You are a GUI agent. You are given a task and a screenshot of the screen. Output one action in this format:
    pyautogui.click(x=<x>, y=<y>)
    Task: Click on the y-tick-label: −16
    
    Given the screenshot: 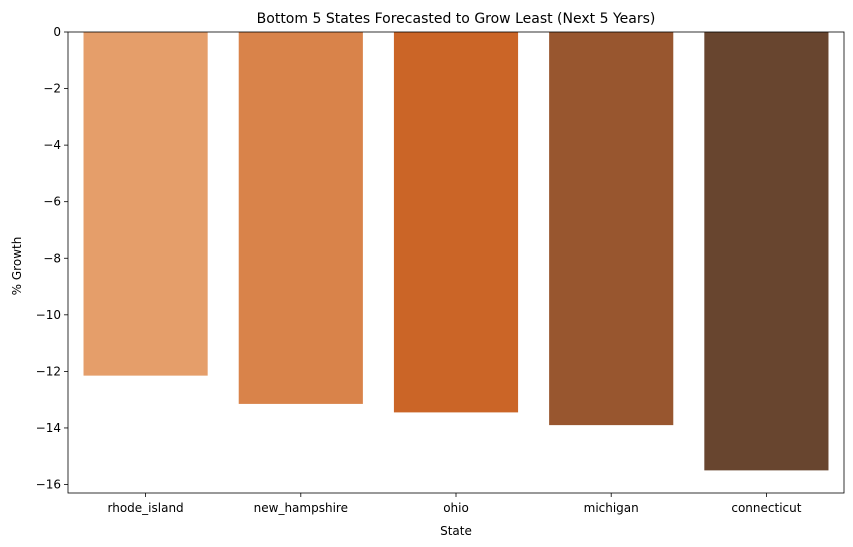 What is the action you would take?
    pyautogui.click(x=48, y=485)
    